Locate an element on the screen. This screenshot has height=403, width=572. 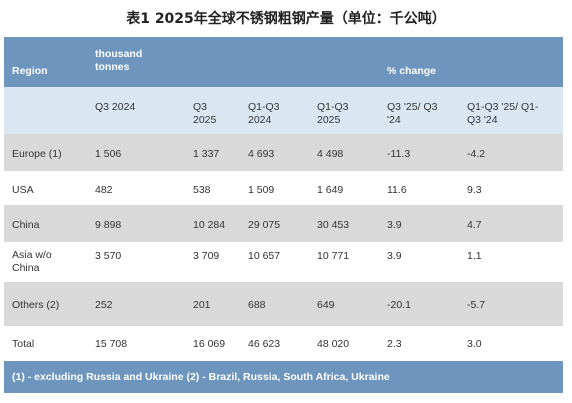
cell-value: 3 570 is located at coordinates (108, 256).